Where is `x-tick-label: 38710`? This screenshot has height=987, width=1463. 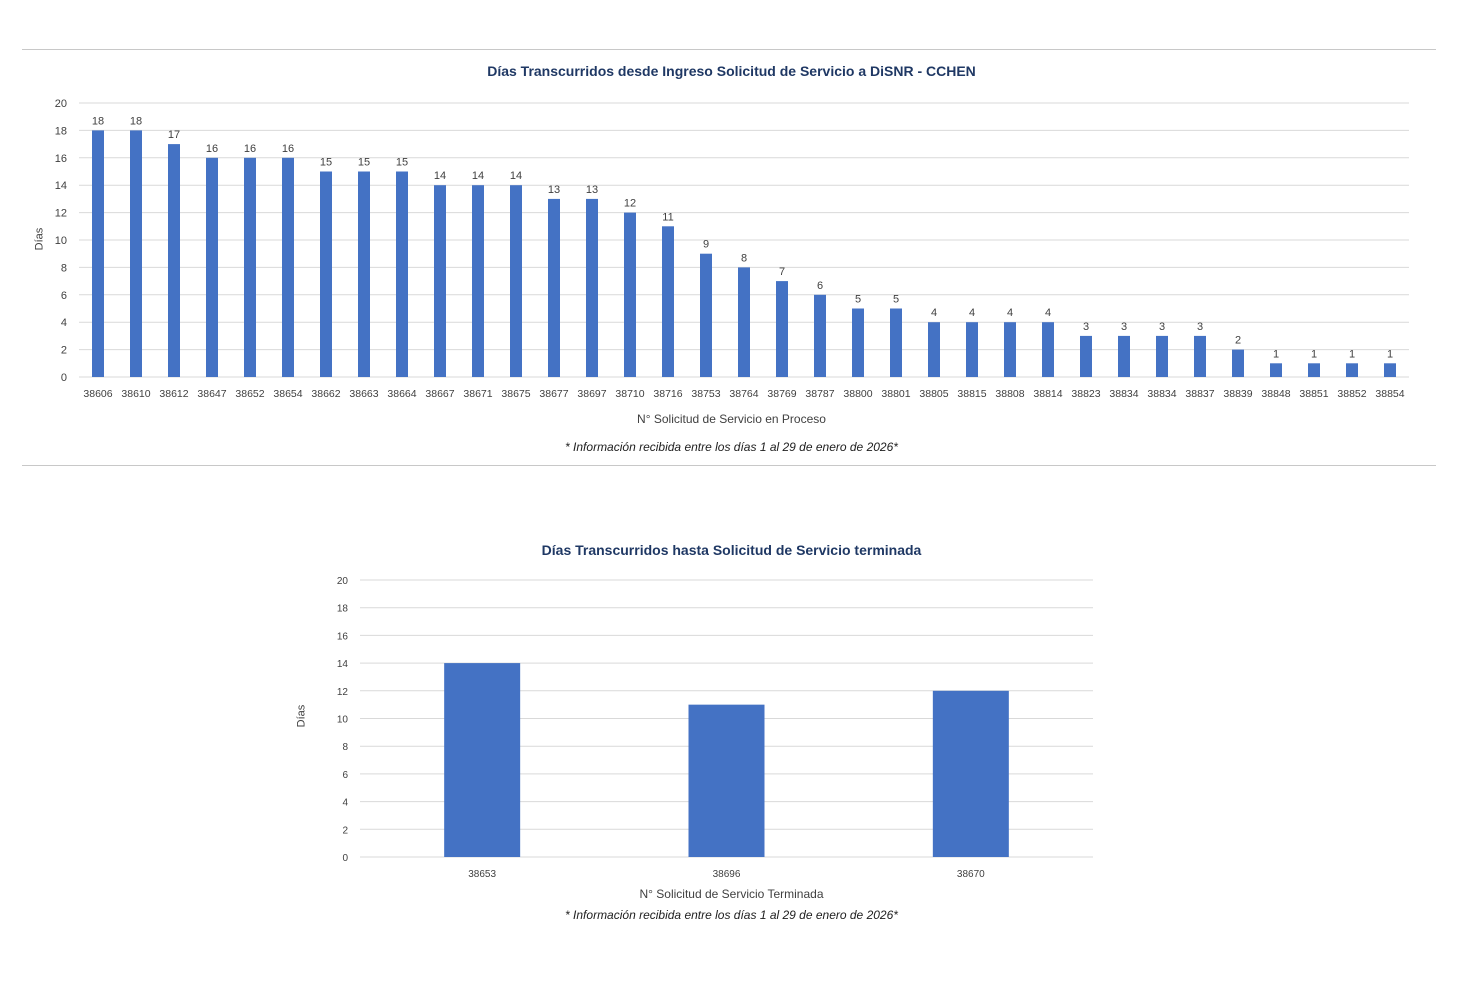 x-tick-label: 38710 is located at coordinates (629, 394).